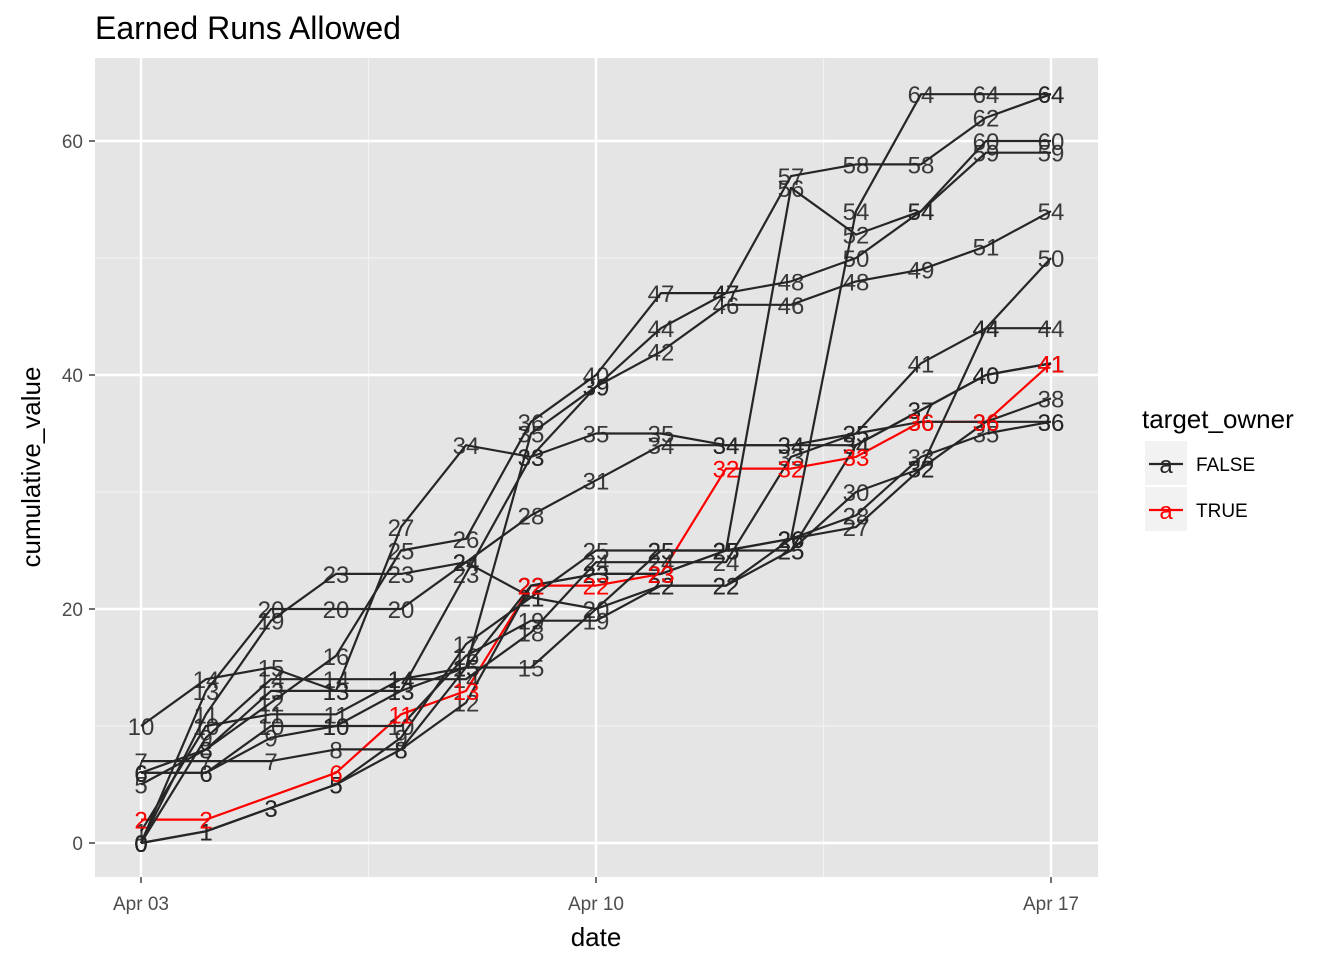 Image resolution: width=1344 pixels, height=960 pixels. I want to click on point-label: 47, so click(661, 294).